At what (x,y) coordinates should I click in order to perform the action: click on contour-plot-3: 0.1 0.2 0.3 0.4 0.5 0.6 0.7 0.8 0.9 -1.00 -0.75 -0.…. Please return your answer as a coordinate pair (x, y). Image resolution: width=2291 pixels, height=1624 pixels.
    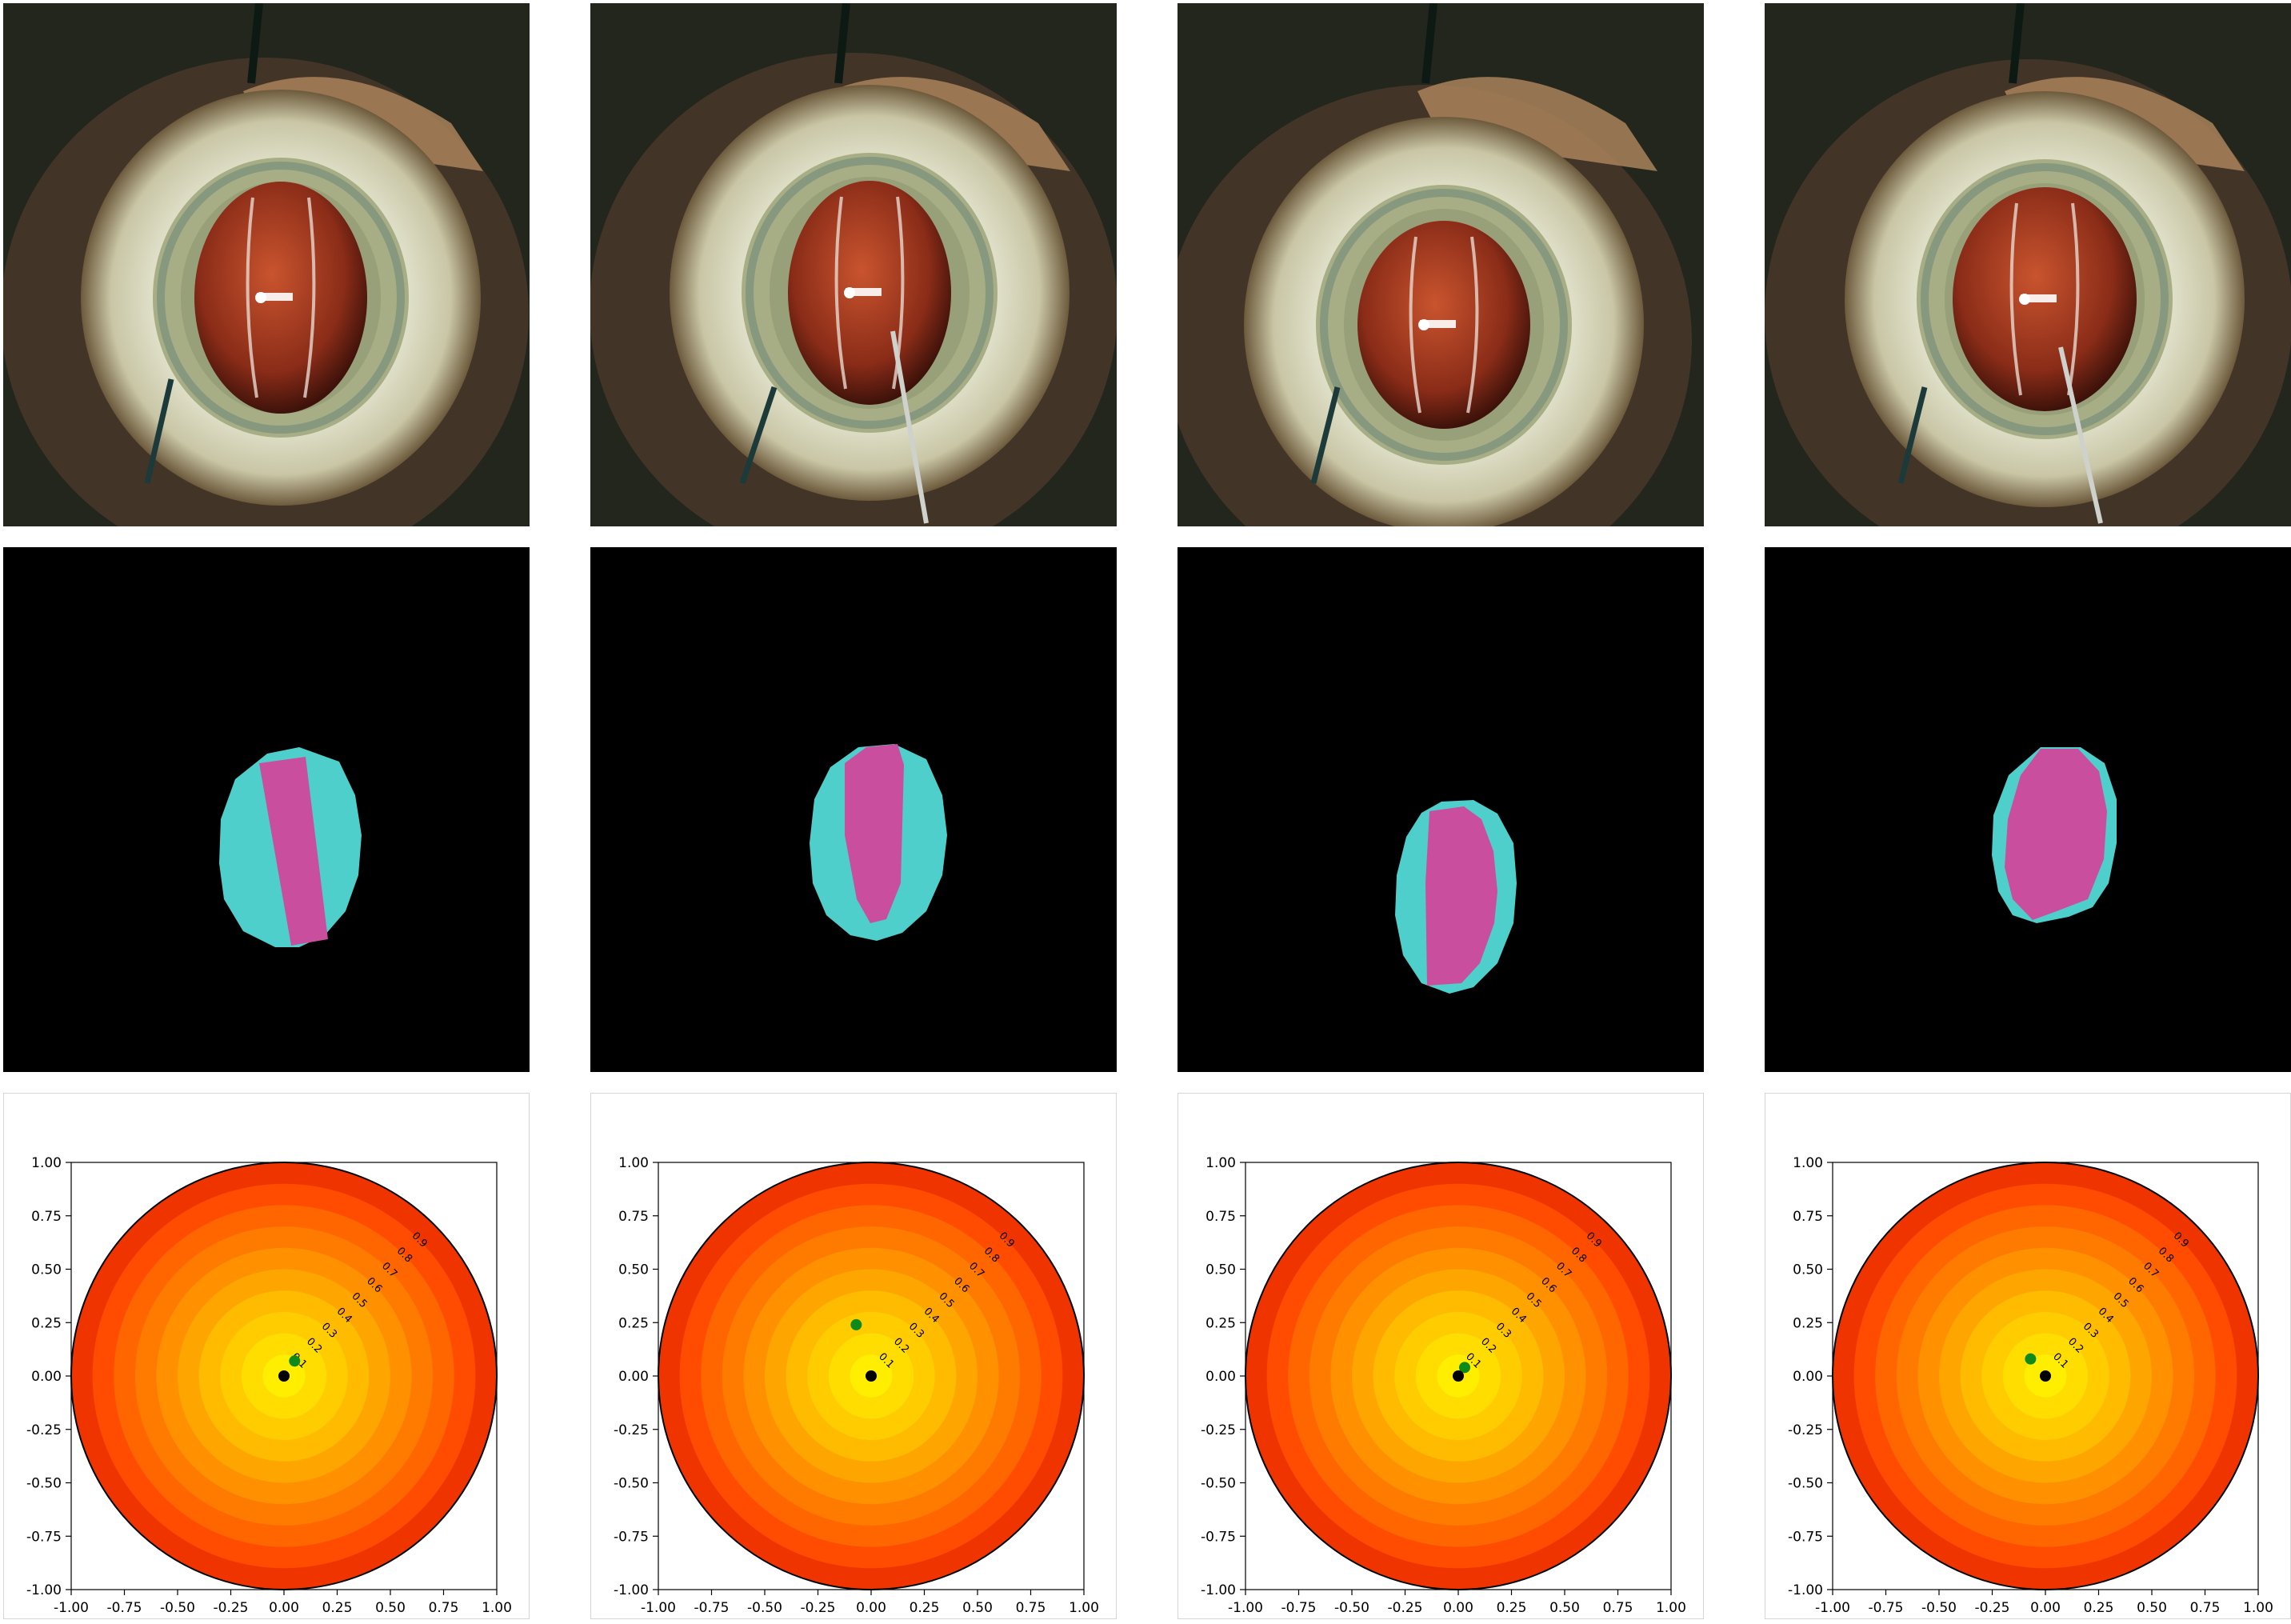
    Looking at the image, I should click on (1440, 1356).